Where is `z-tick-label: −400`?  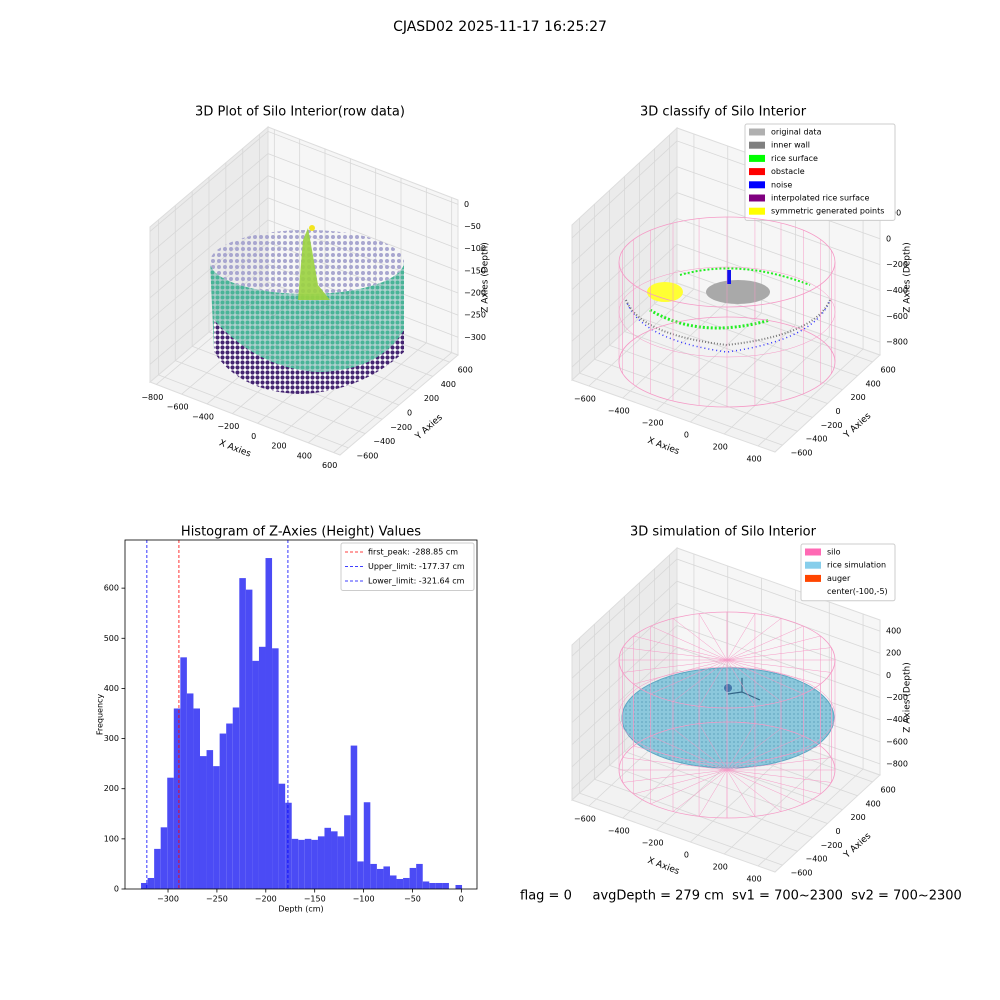
z-tick-label: −400 is located at coordinates (897, 290).